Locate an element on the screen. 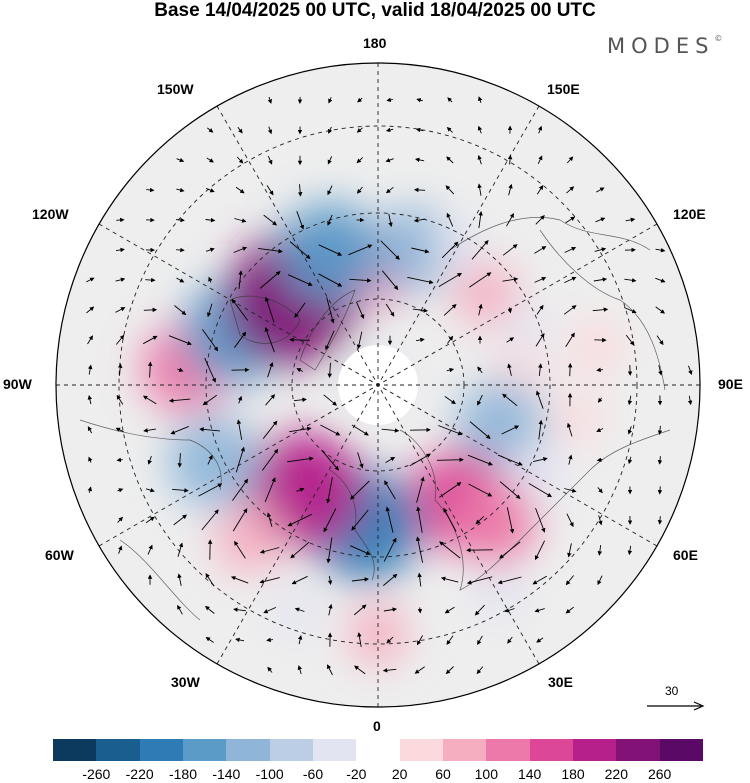 This screenshot has width=750, height=783. copyright-mark: © is located at coordinates (718, 38).